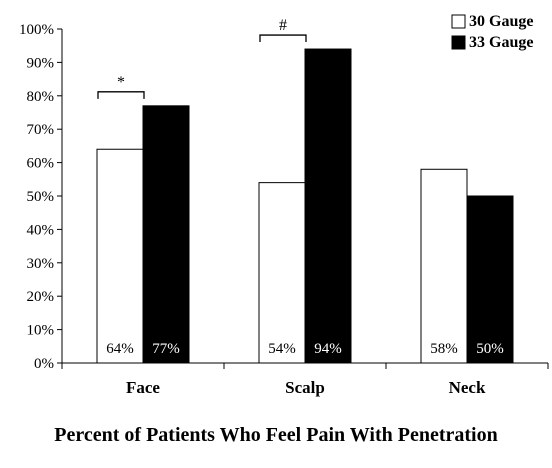 The height and width of the screenshot is (468, 552). Describe the element at coordinates (501, 42) in the screenshot. I see `legend-label: 33 Gauge` at that location.